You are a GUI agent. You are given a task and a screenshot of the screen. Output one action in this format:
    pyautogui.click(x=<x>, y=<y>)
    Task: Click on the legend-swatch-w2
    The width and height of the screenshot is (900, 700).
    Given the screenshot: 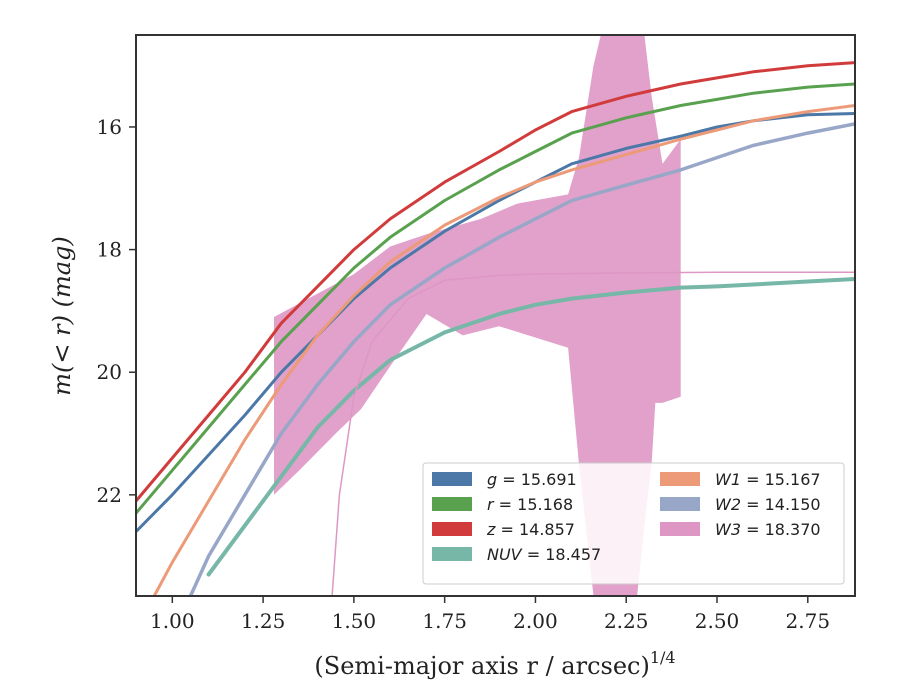 What is the action you would take?
    pyautogui.click(x=680, y=504)
    